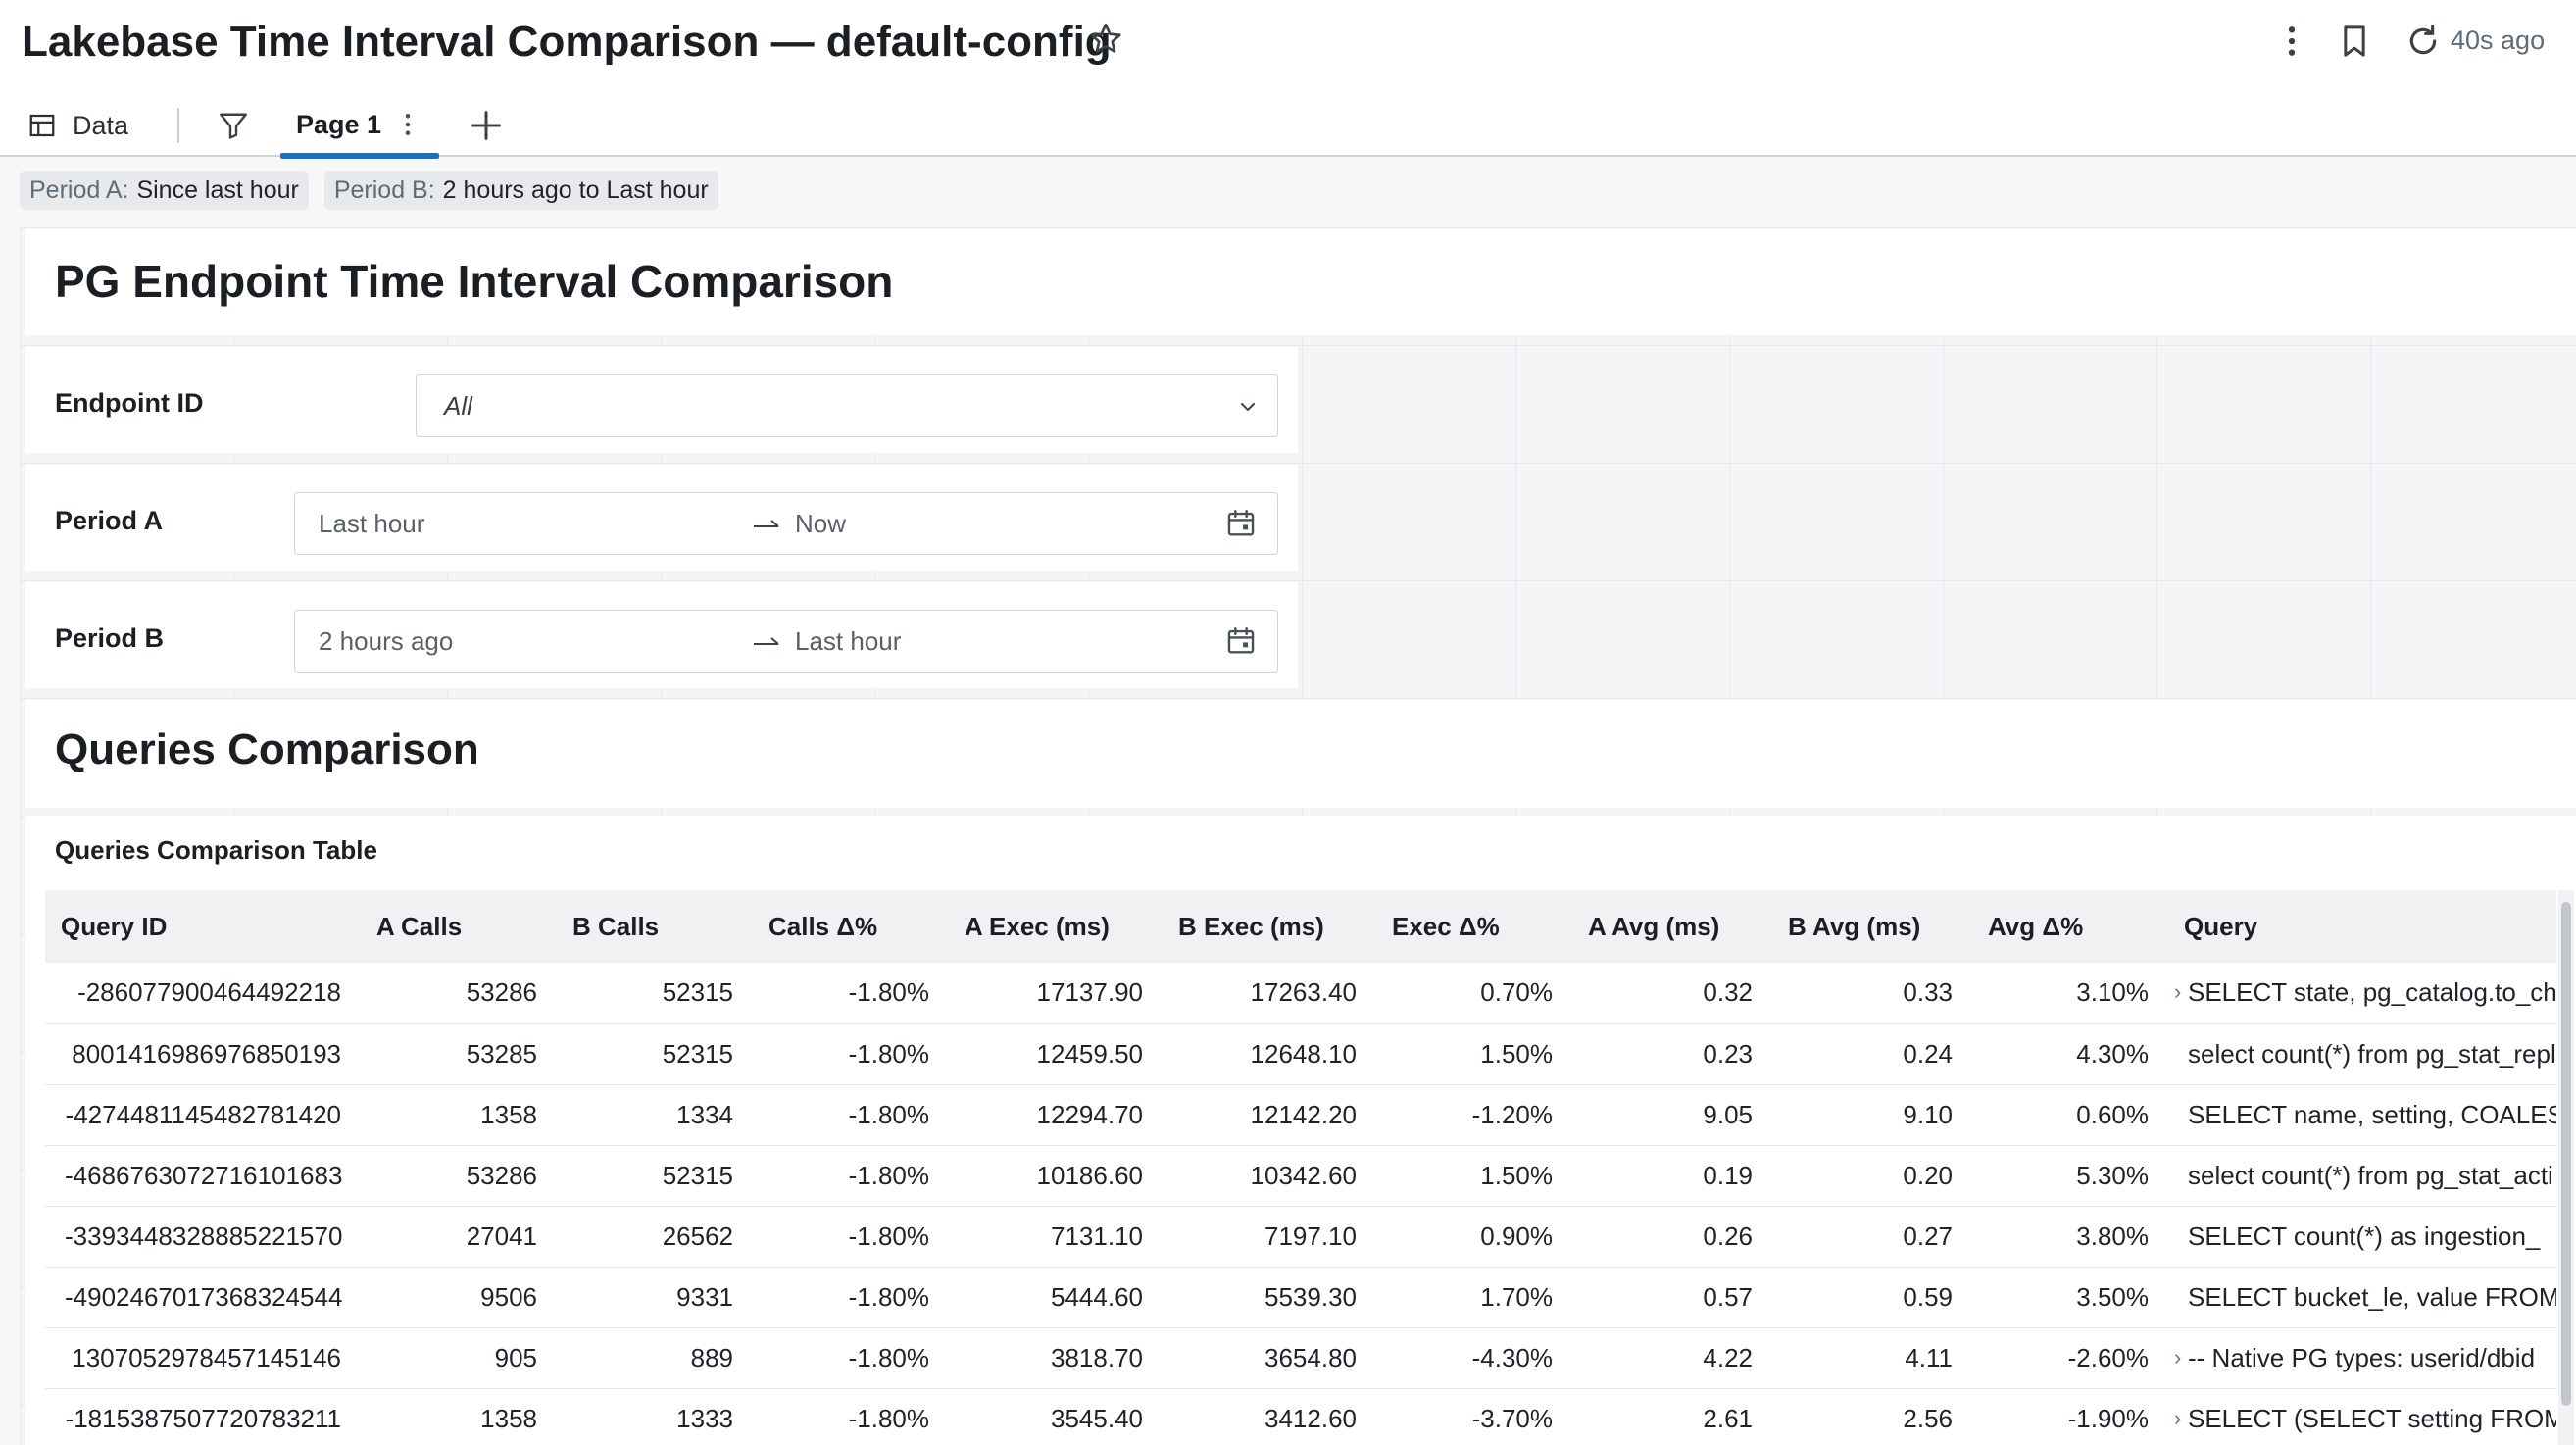  Describe the element at coordinates (520, 191) in the screenshot. I see `period-b-chip: Period B: 2 hours ago to Last hour` at that location.